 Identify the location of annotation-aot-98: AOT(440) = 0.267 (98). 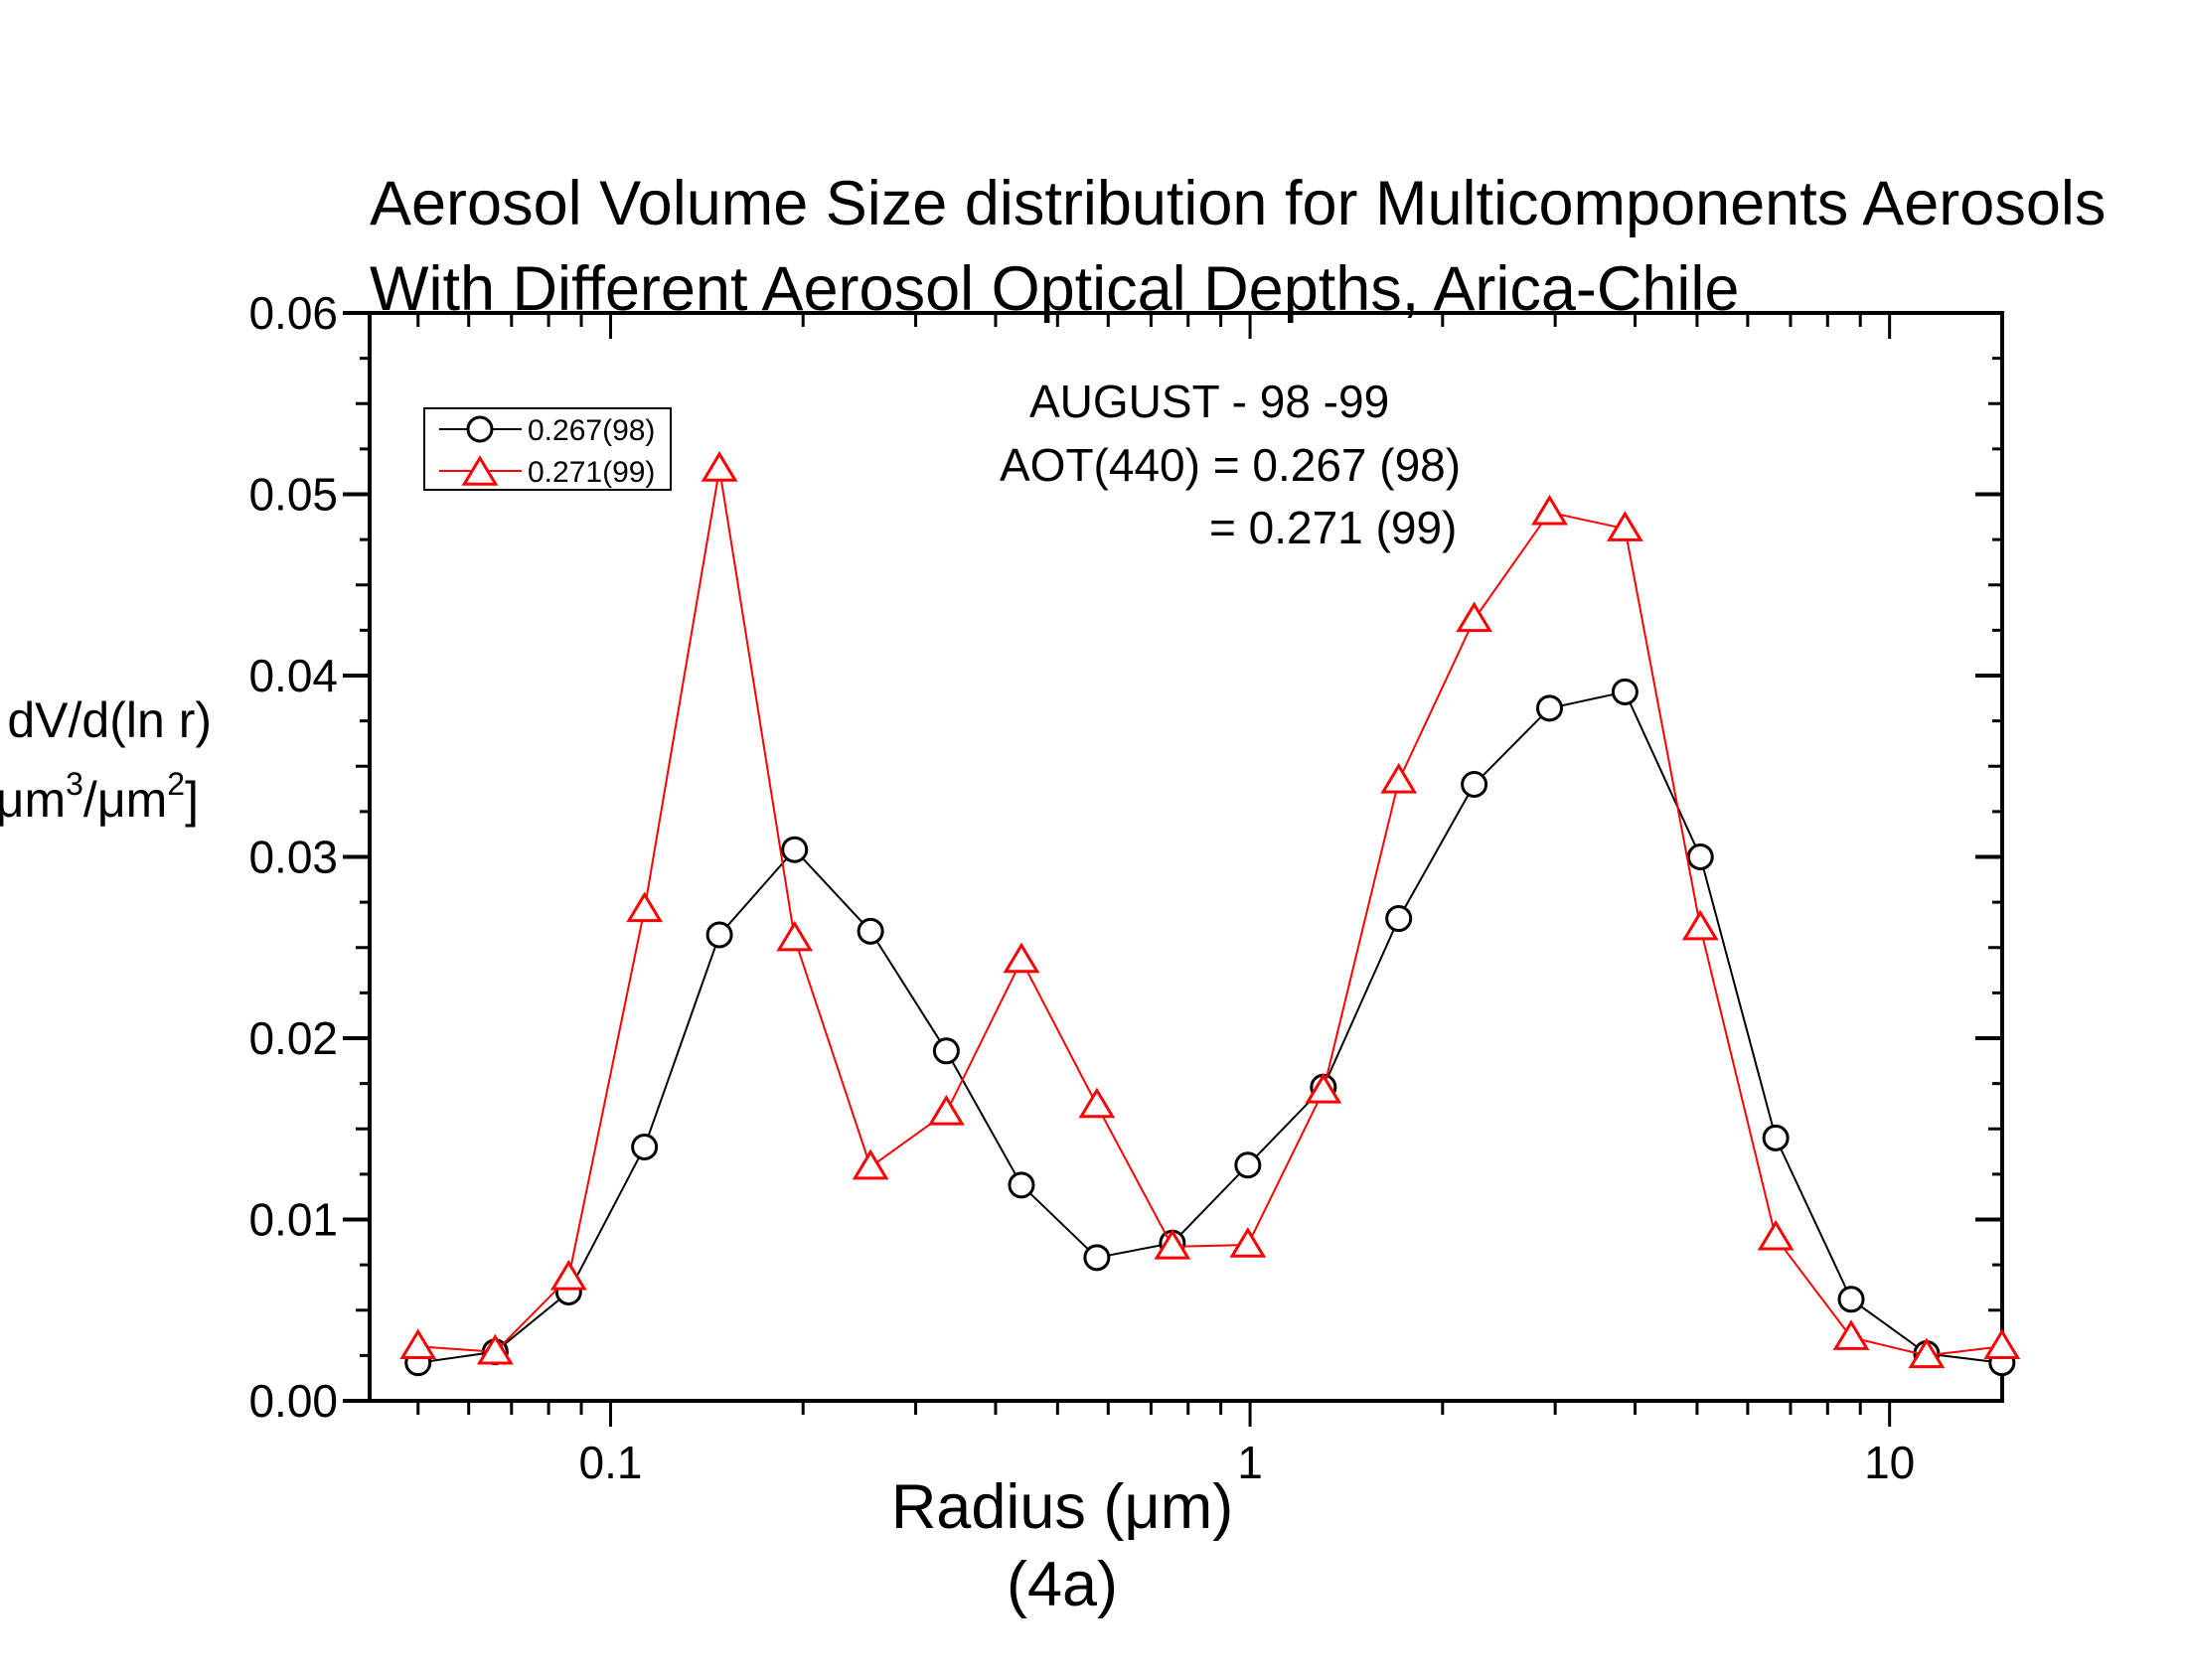
(1231, 465).